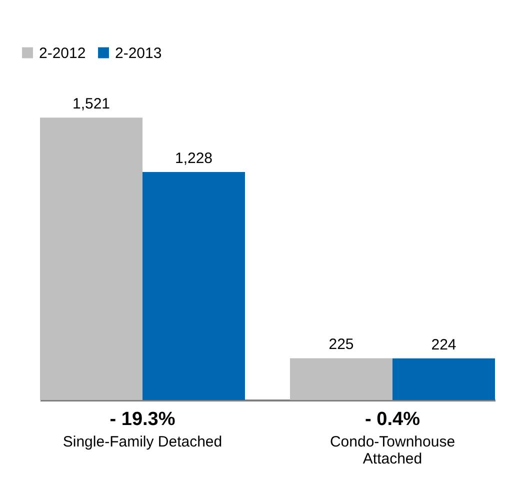 This screenshot has width=508, height=486. What do you see at coordinates (193, 158) in the screenshot?
I see `data-label: 1,228` at bounding box center [193, 158].